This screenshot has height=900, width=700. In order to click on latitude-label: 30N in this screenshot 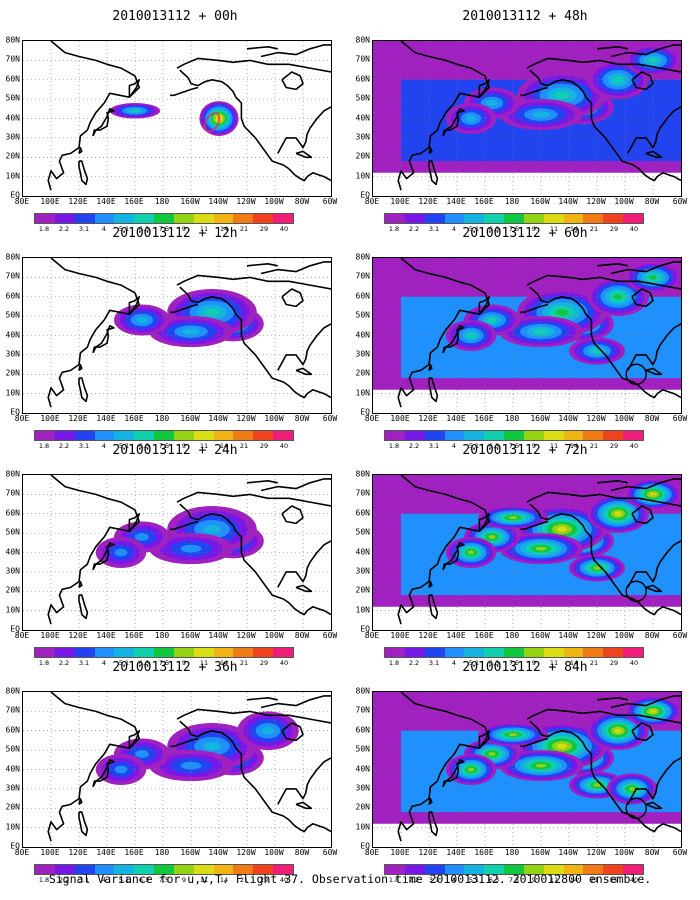, I will do `click(12, 571)`.